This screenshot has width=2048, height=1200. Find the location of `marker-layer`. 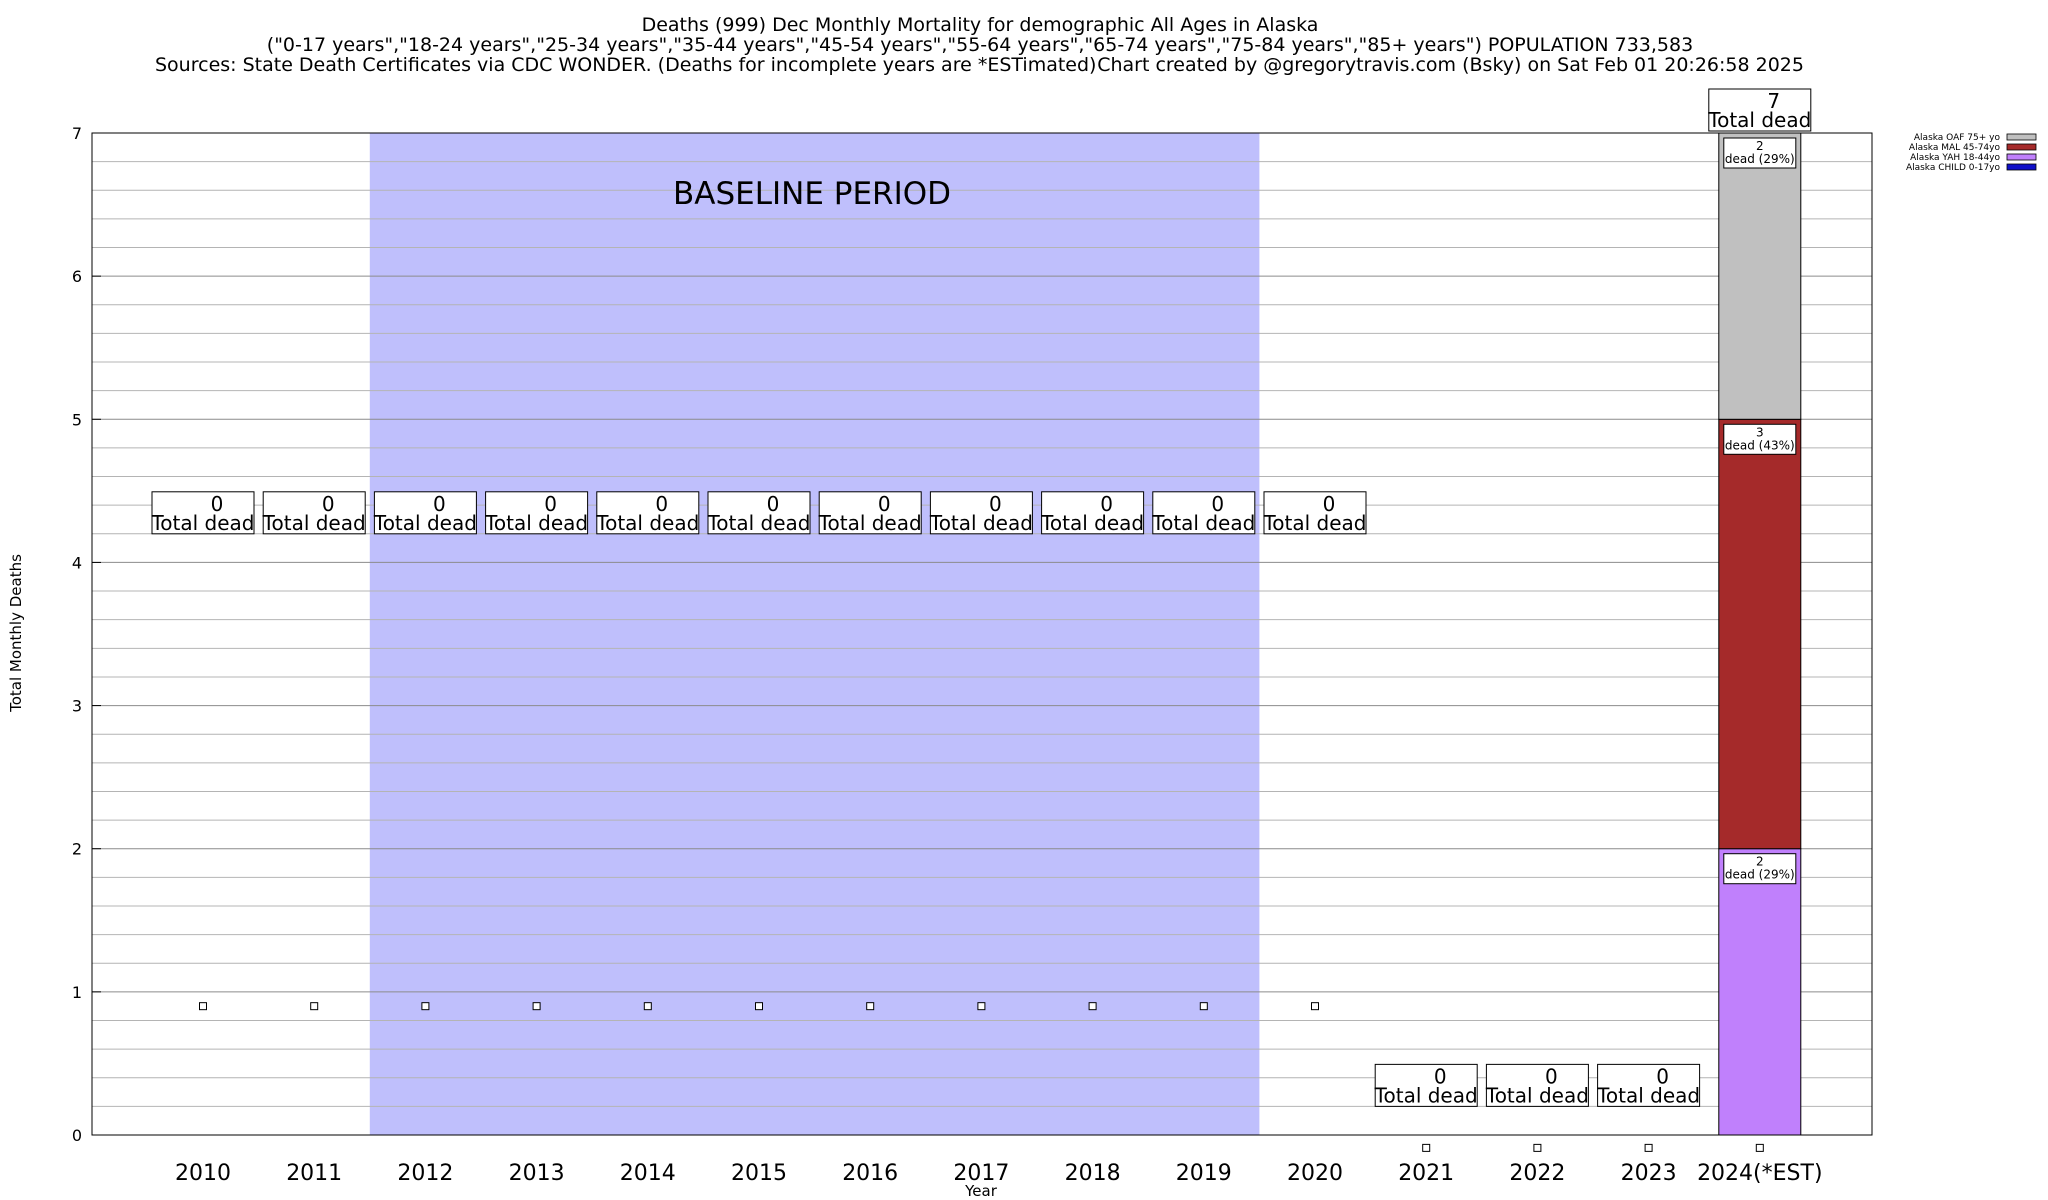

marker-layer is located at coordinates (981, 1077).